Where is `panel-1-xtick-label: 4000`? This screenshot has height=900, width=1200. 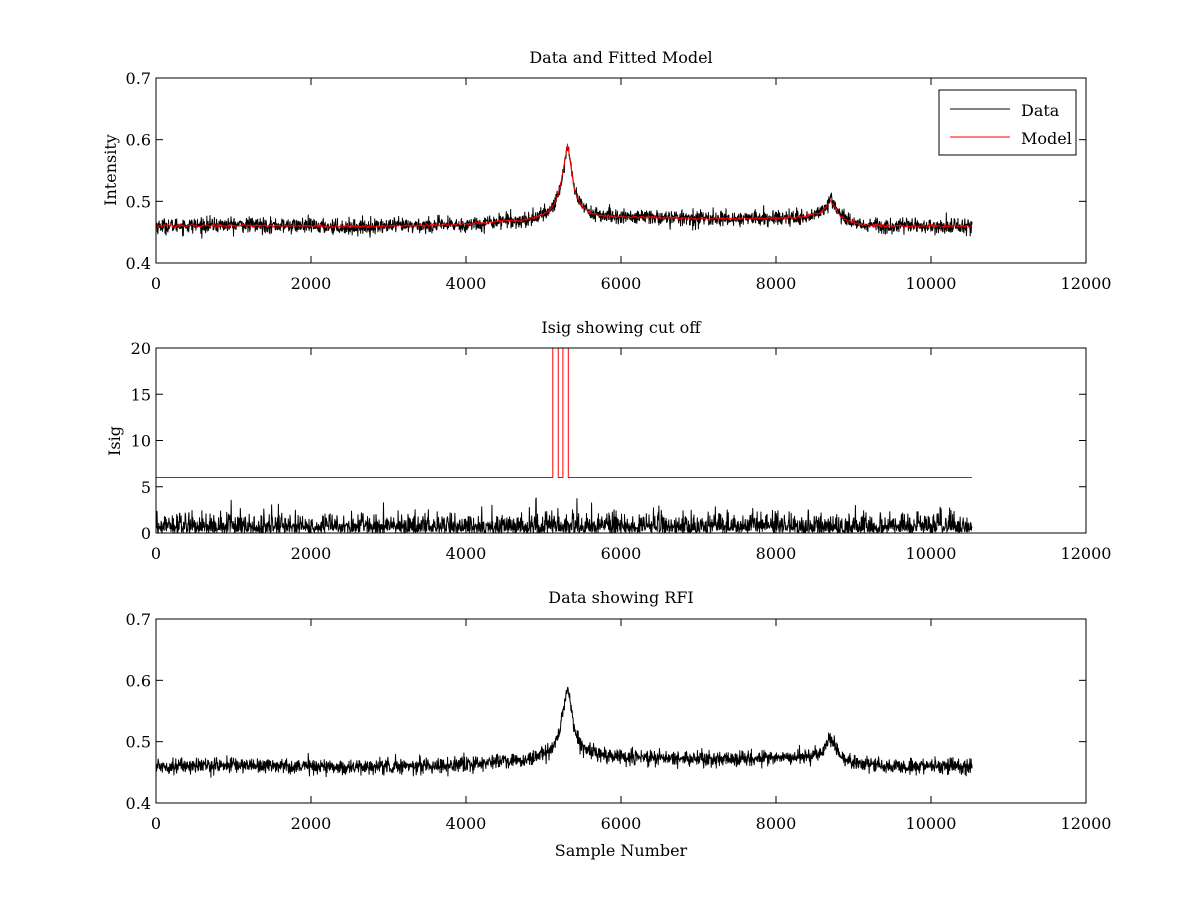 panel-1-xtick-label: 4000 is located at coordinates (466, 283).